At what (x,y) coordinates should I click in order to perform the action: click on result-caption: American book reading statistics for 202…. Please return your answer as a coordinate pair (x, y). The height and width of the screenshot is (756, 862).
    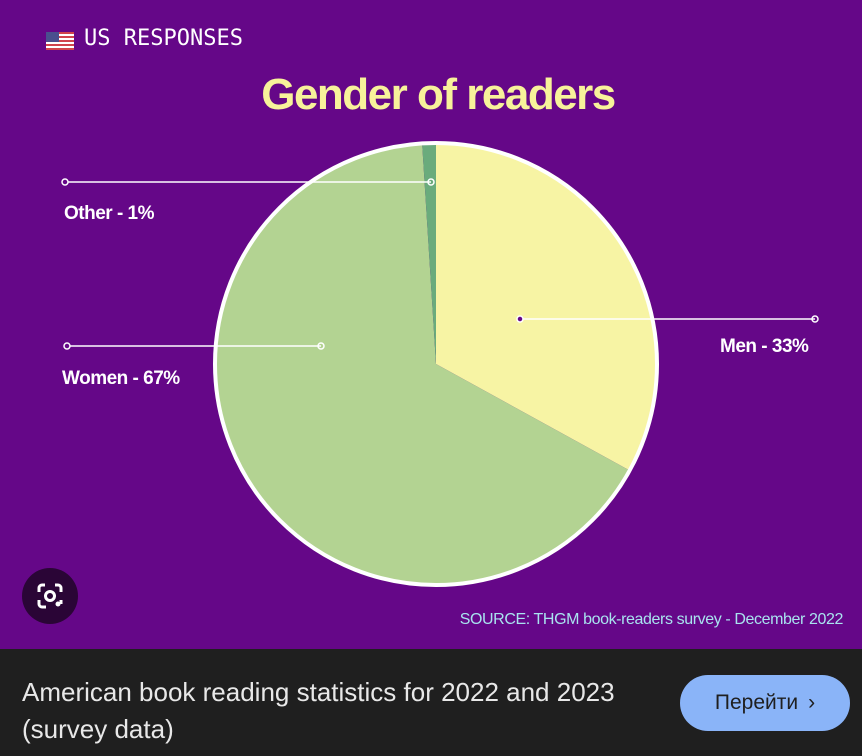
    Looking at the image, I should click on (318, 710).